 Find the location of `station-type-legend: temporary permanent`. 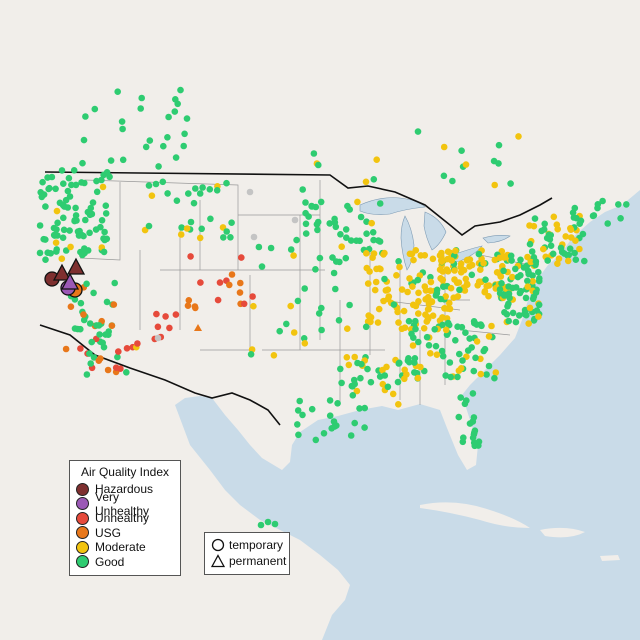

station-type-legend: temporary permanent is located at coordinates (247, 553).